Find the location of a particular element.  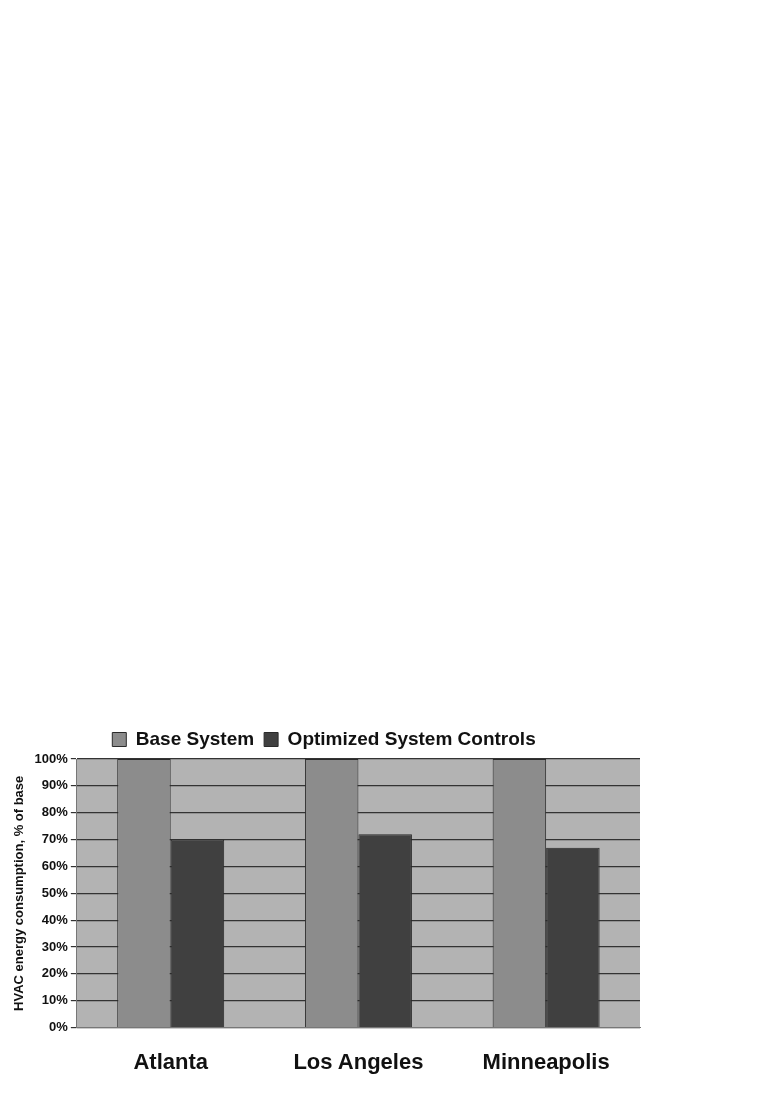

y-tick-label: 100% is located at coordinates (51, 758).